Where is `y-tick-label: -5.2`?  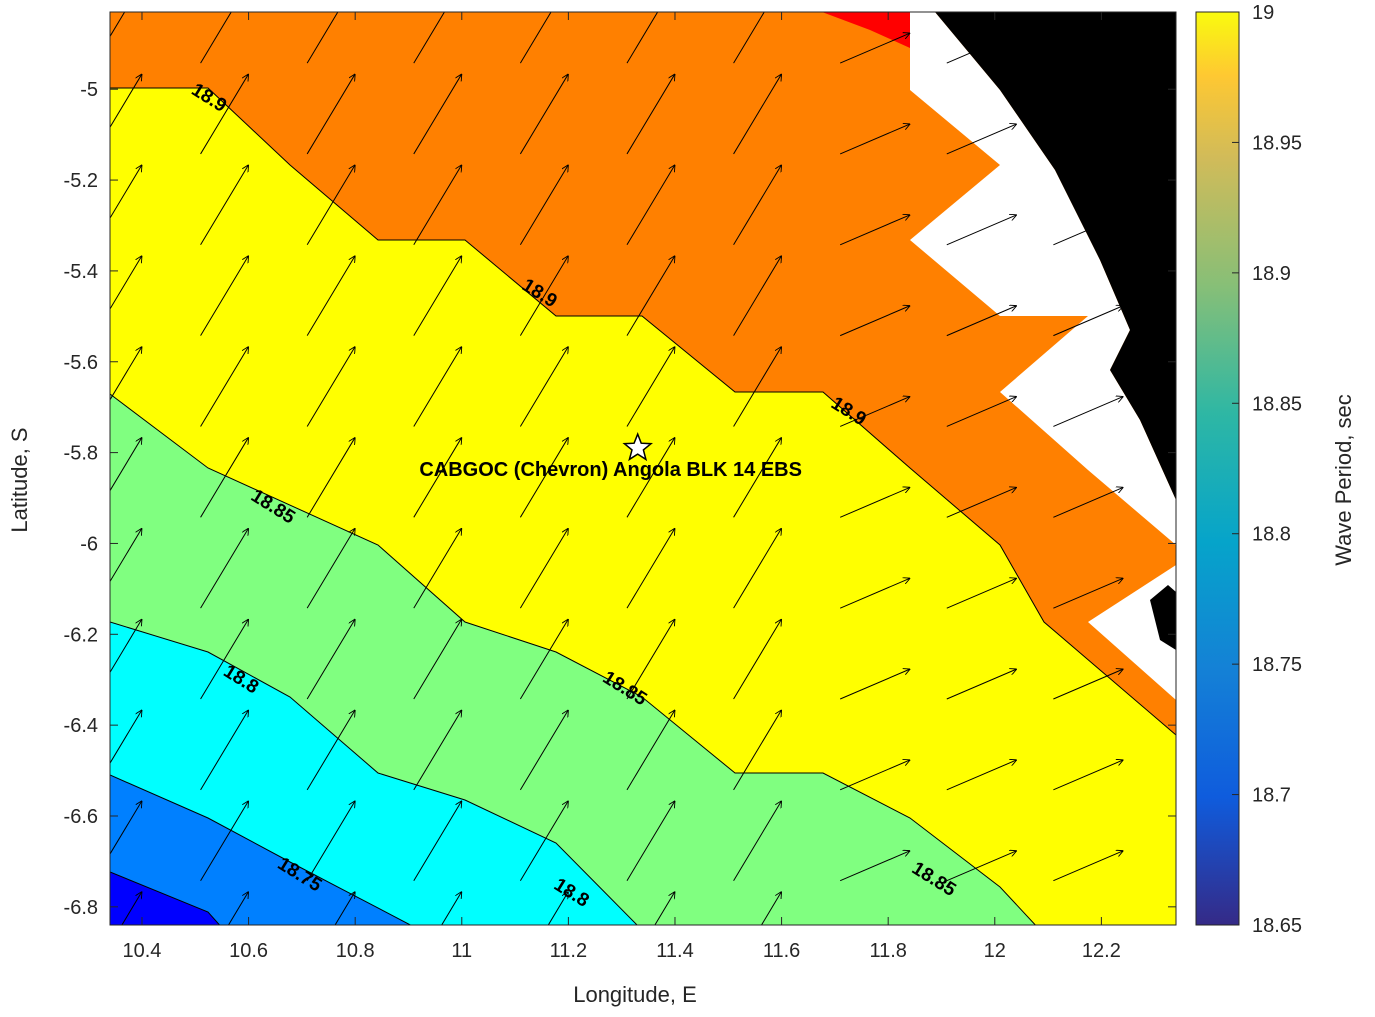
y-tick-label: -5.2 is located at coordinates (81, 181).